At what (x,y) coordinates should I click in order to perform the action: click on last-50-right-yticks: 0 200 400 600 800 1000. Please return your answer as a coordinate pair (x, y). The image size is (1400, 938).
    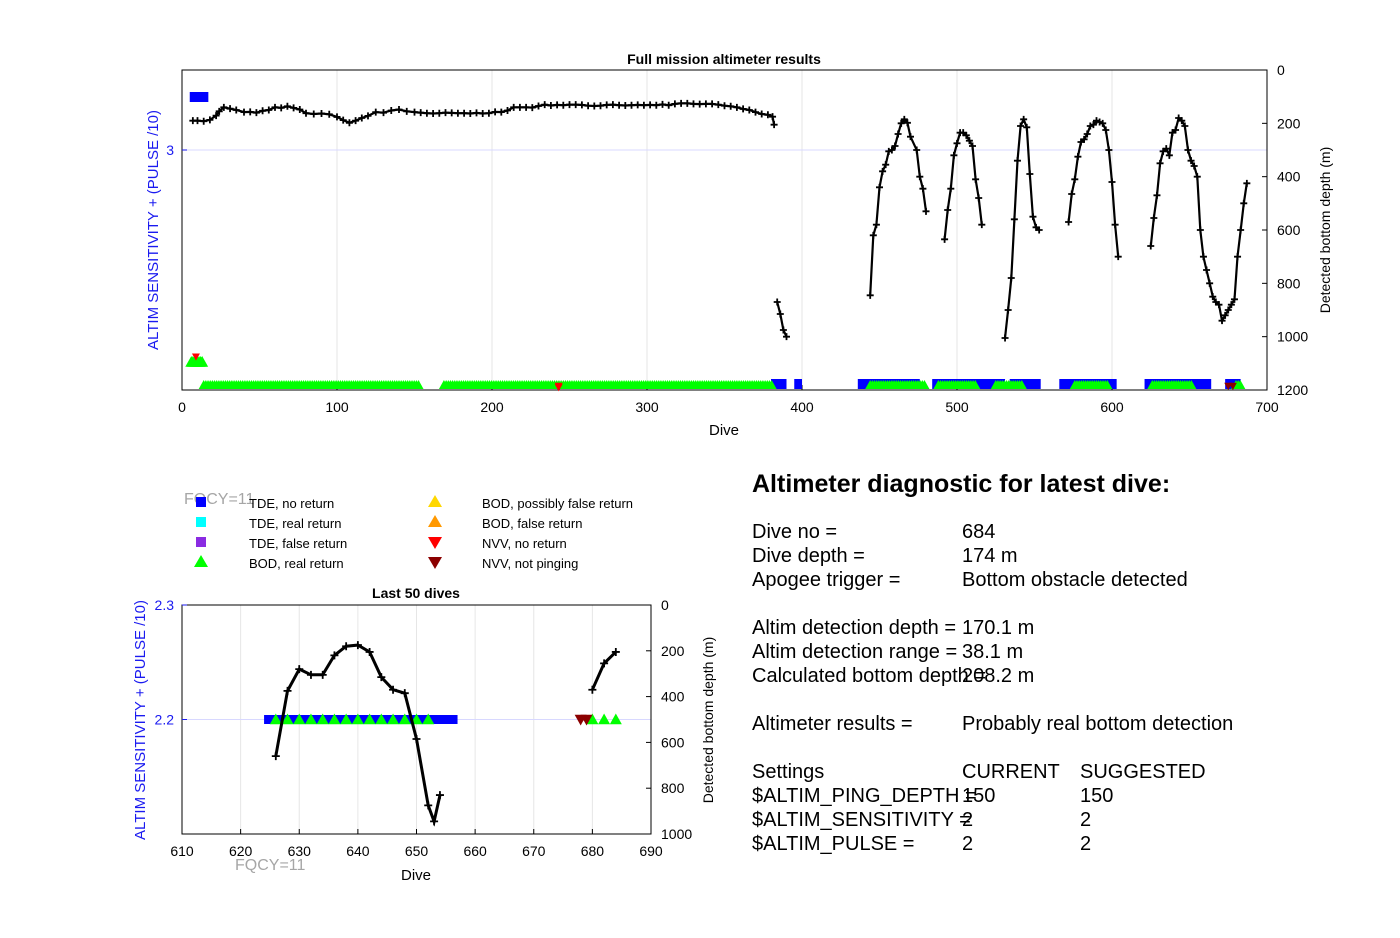
    Looking at the image, I should click on (669, 719).